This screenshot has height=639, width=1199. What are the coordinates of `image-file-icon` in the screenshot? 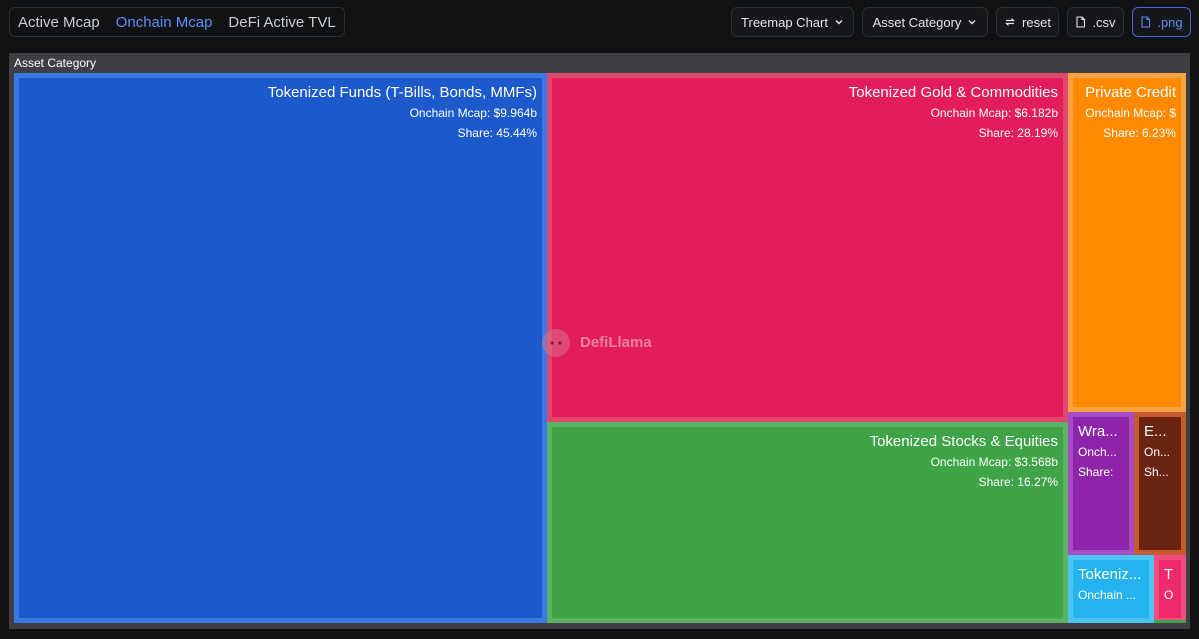 It's located at (1146, 22).